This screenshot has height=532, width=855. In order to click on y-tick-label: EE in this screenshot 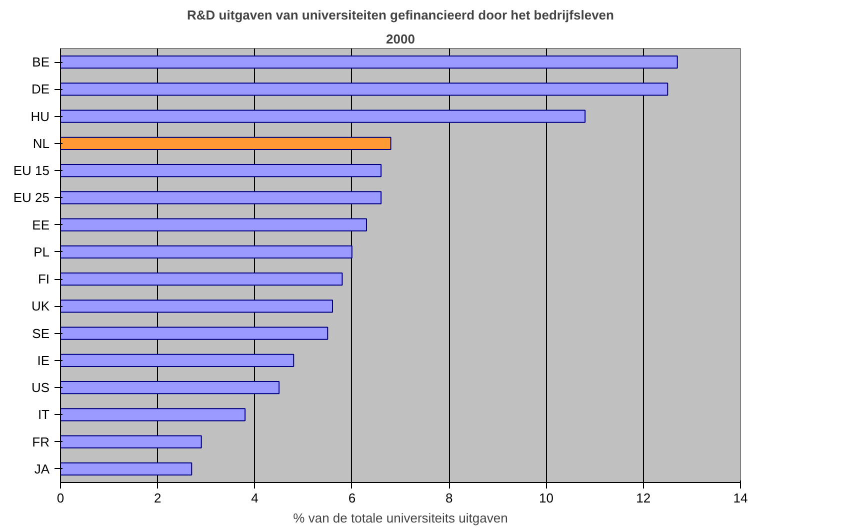, I will do `click(41, 224)`.